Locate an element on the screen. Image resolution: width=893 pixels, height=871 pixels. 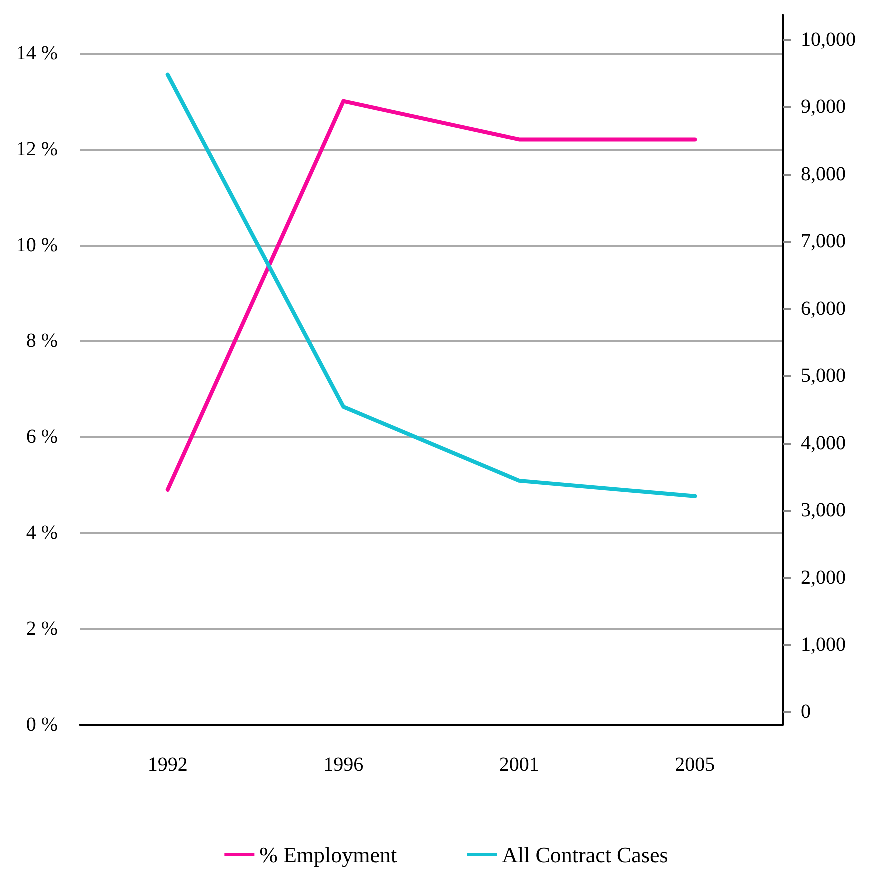
y-tick-label: 6 % is located at coordinates (42, 437).